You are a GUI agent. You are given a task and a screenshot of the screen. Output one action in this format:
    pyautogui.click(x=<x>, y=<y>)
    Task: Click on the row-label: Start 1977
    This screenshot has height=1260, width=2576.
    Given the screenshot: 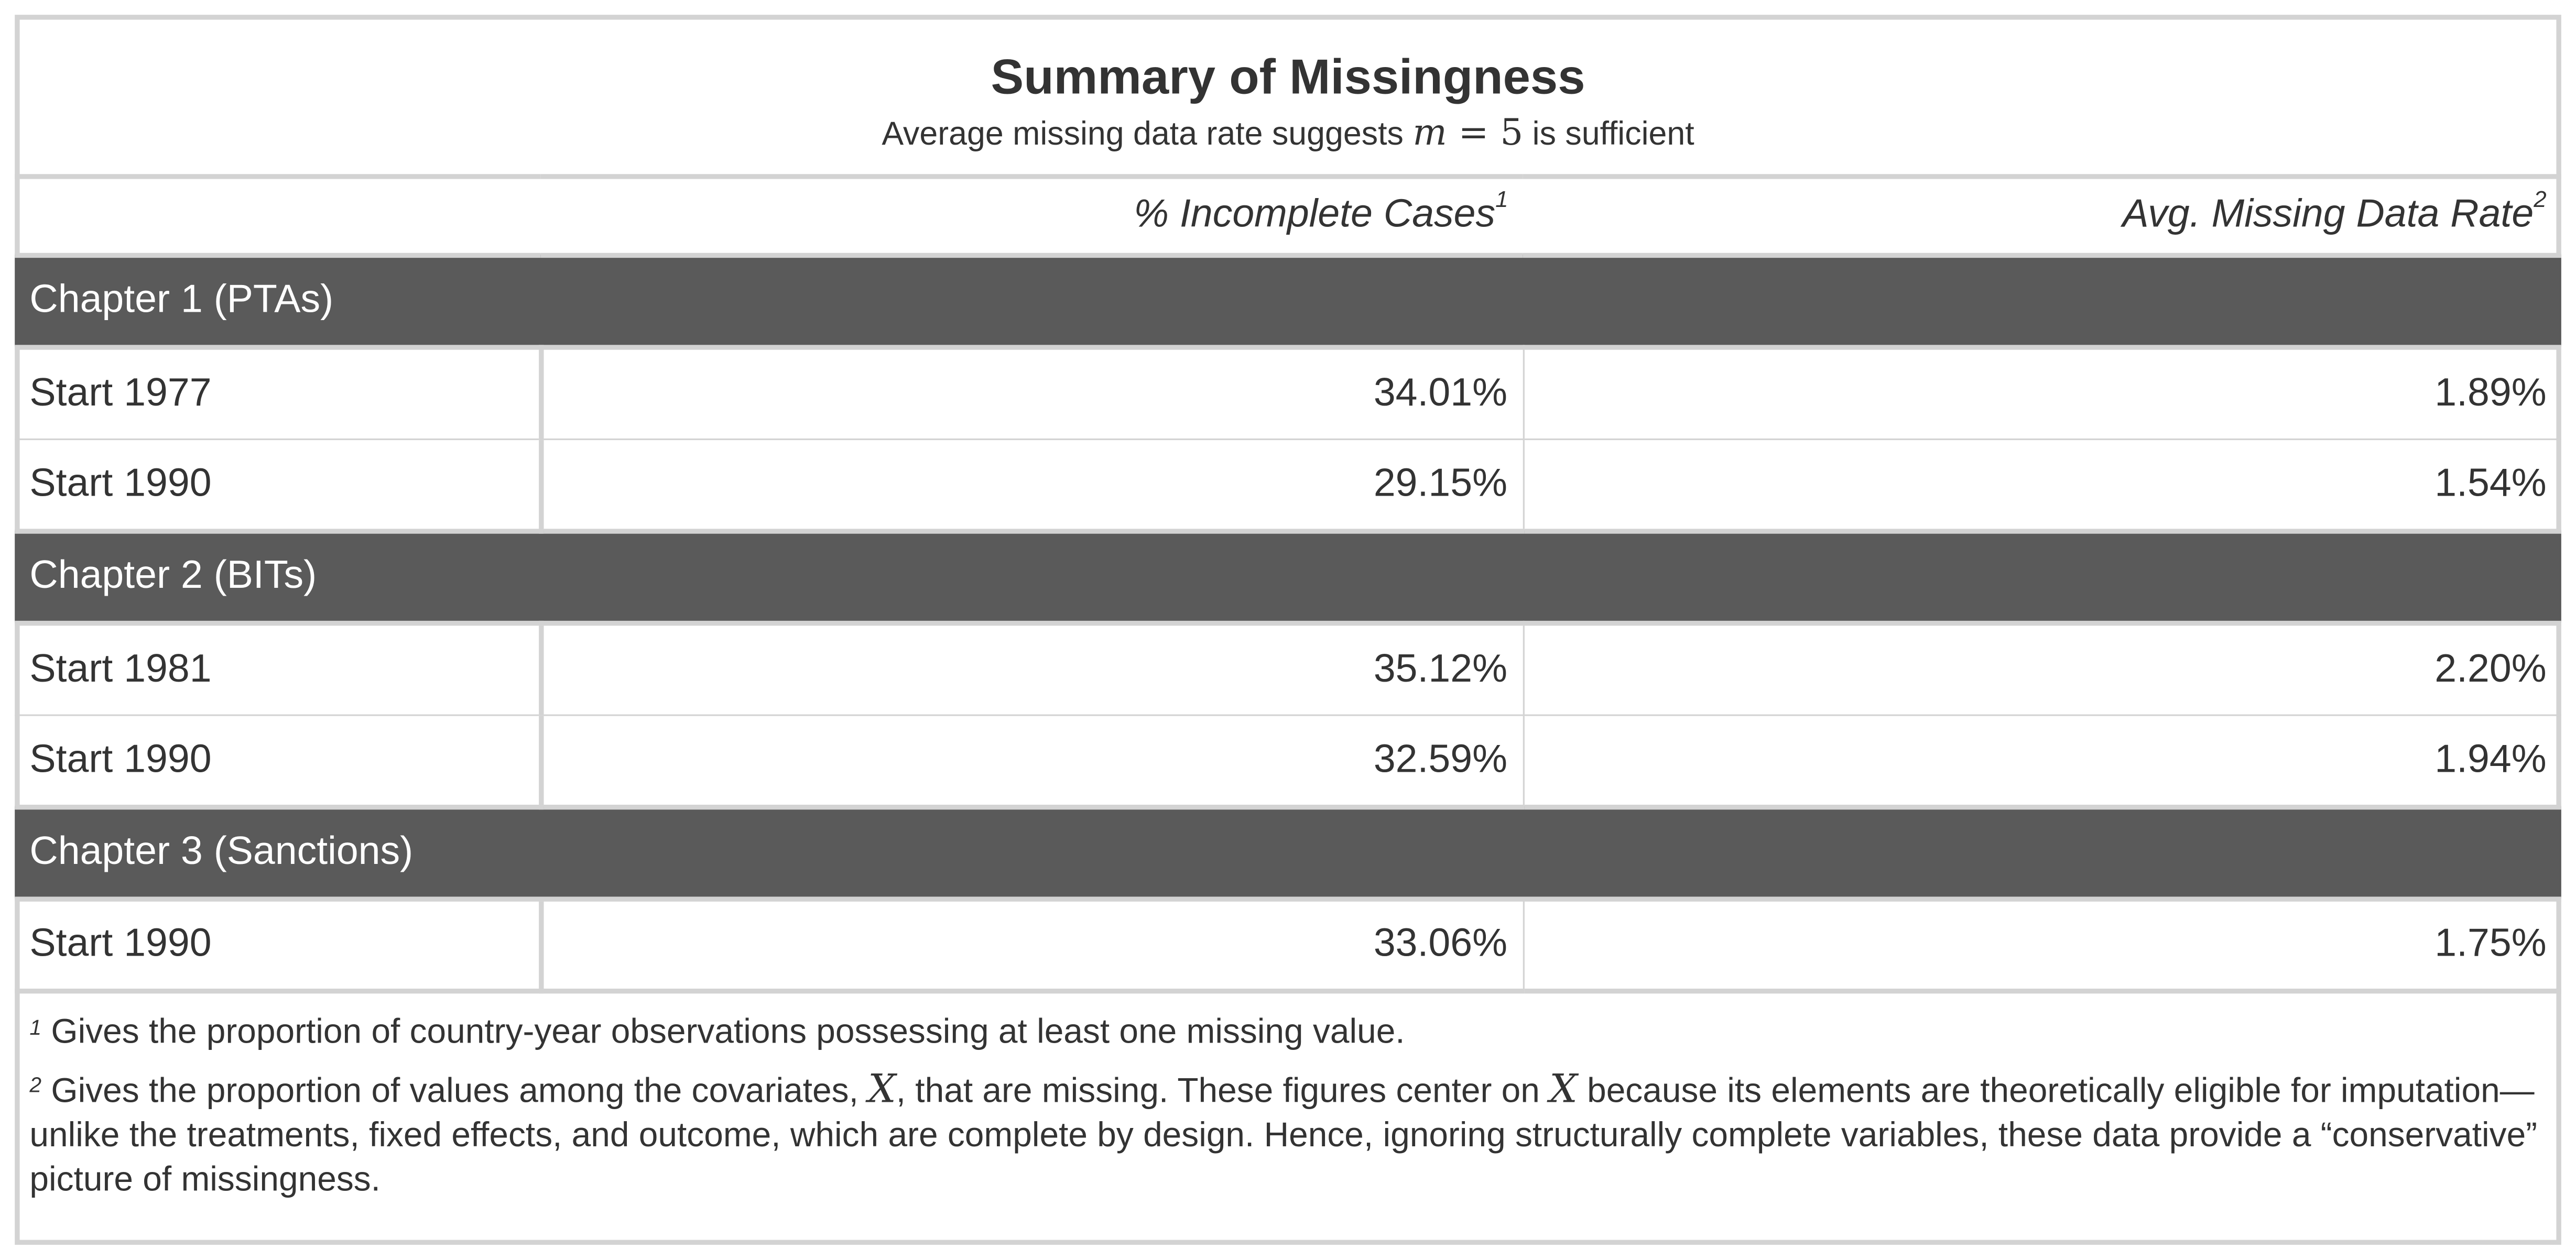 What is the action you would take?
    pyautogui.click(x=279, y=393)
    